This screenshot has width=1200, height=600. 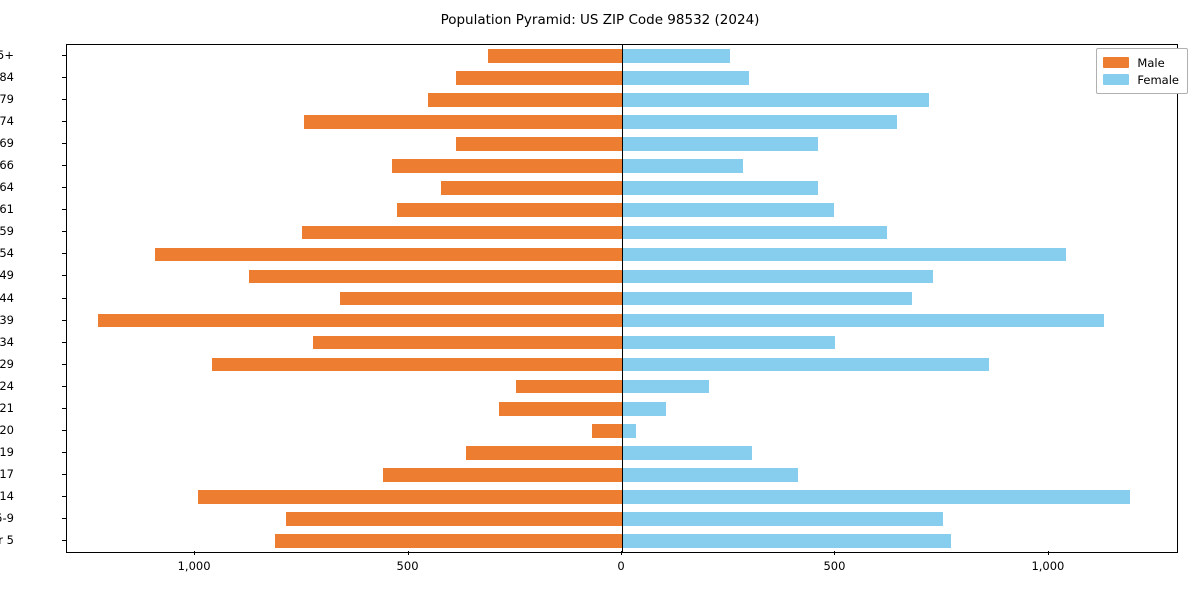 What do you see at coordinates (7, 517) in the screenshot?
I see `y-axis-tick-label: 5-9` at bounding box center [7, 517].